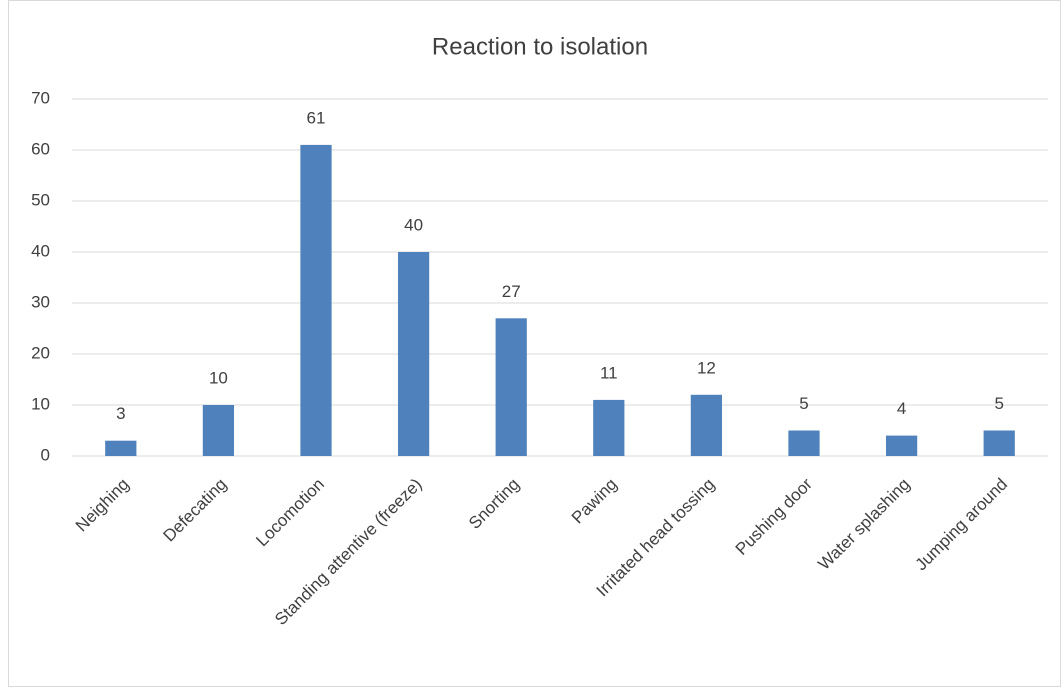 The width and height of the screenshot is (1062, 688). Describe the element at coordinates (45, 454) in the screenshot. I see `y-tick-label: 0` at that location.